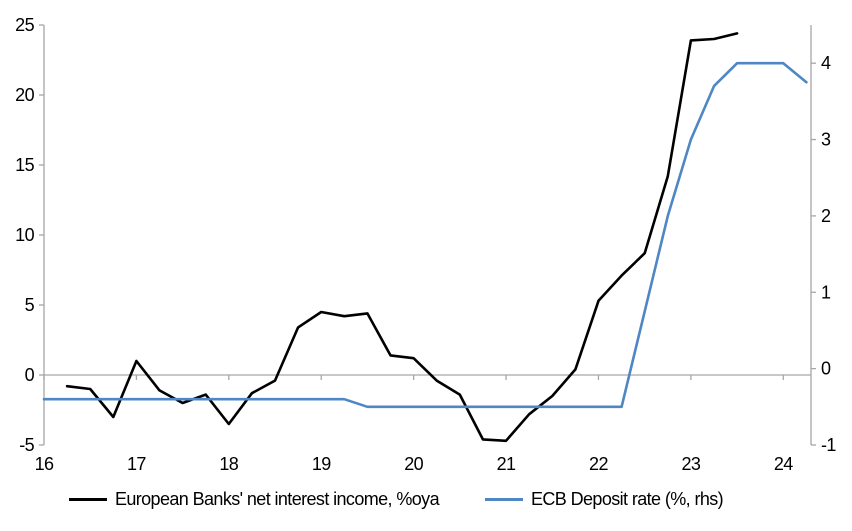 The height and width of the screenshot is (531, 852). I want to click on x-axis-tick-label: 20, so click(413, 464).